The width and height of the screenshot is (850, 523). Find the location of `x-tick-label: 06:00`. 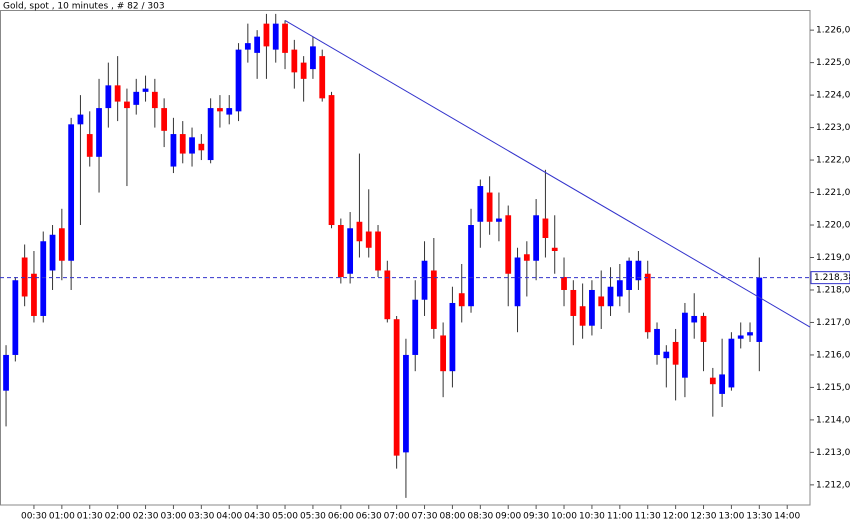

x-tick-label: 06:00 is located at coordinates (341, 517).